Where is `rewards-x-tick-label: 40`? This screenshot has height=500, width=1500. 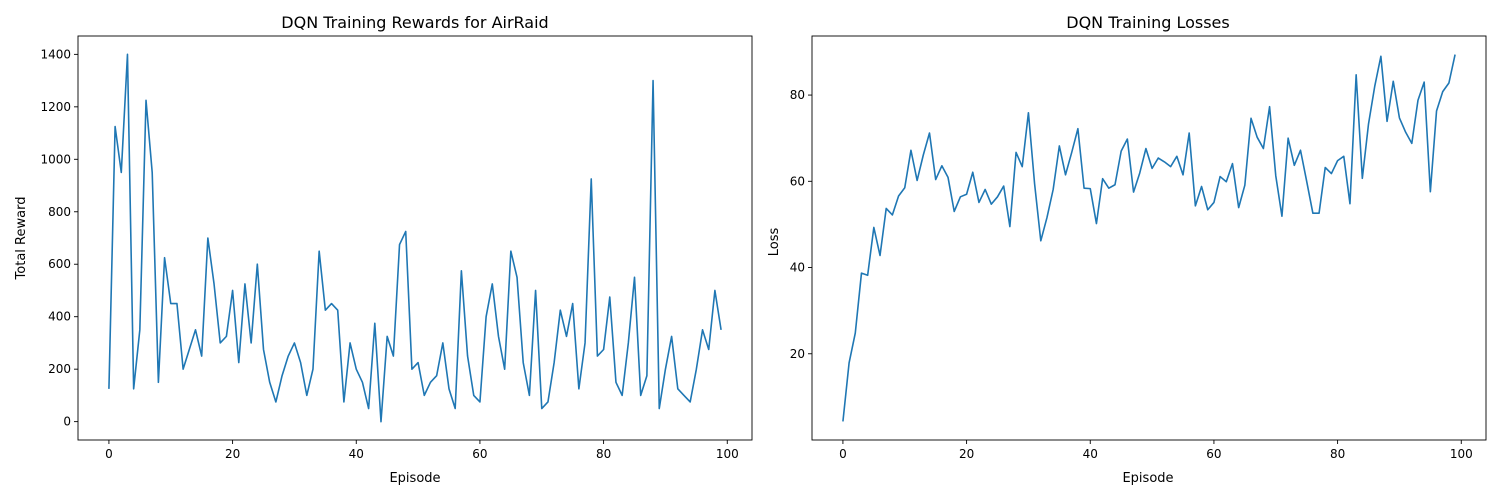
rewards-x-tick-label: 40 is located at coordinates (356, 454).